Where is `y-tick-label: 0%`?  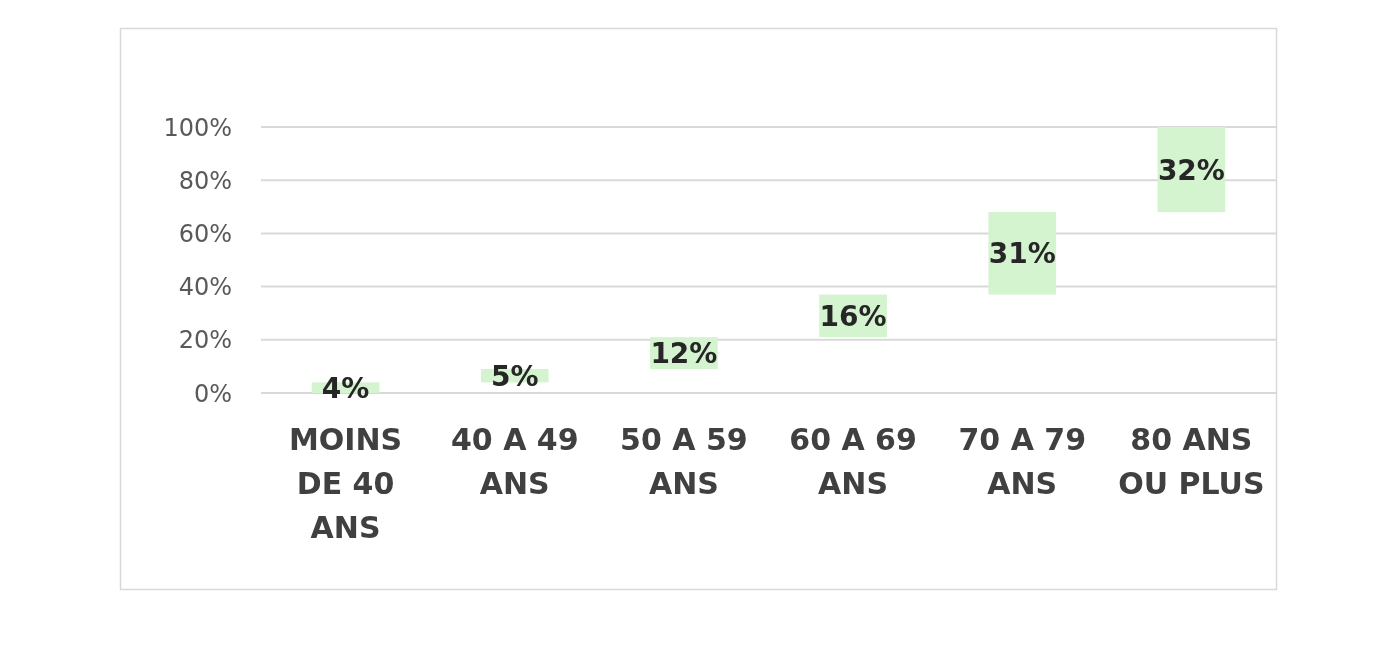
y-tick-label: 0% is located at coordinates (212, 393).